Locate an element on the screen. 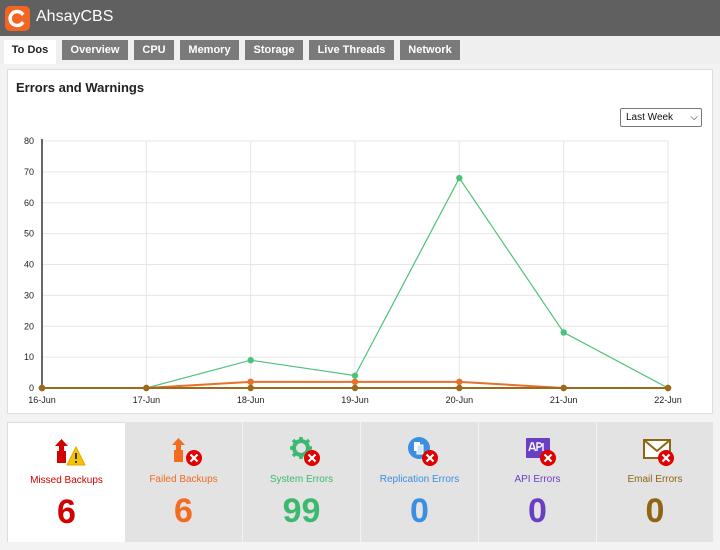 This screenshot has height=550, width=720. card-email-errors: Email Errors 0 is located at coordinates (655, 482).